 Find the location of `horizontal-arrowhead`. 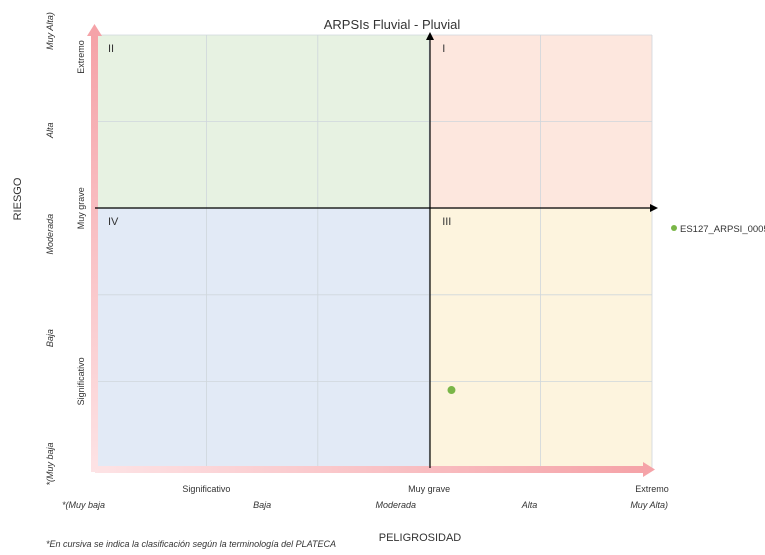

horizontal-arrowhead is located at coordinates (654, 208).